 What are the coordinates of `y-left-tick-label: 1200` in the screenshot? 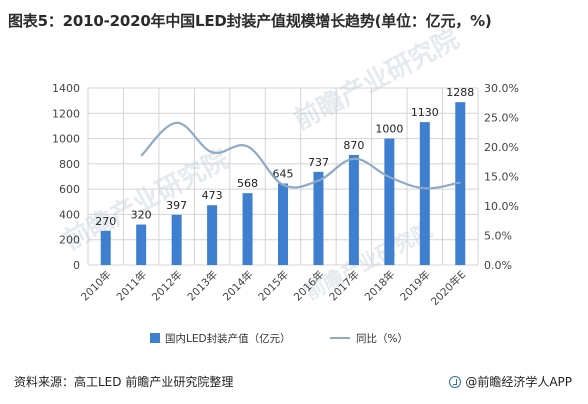 It's located at (66, 113).